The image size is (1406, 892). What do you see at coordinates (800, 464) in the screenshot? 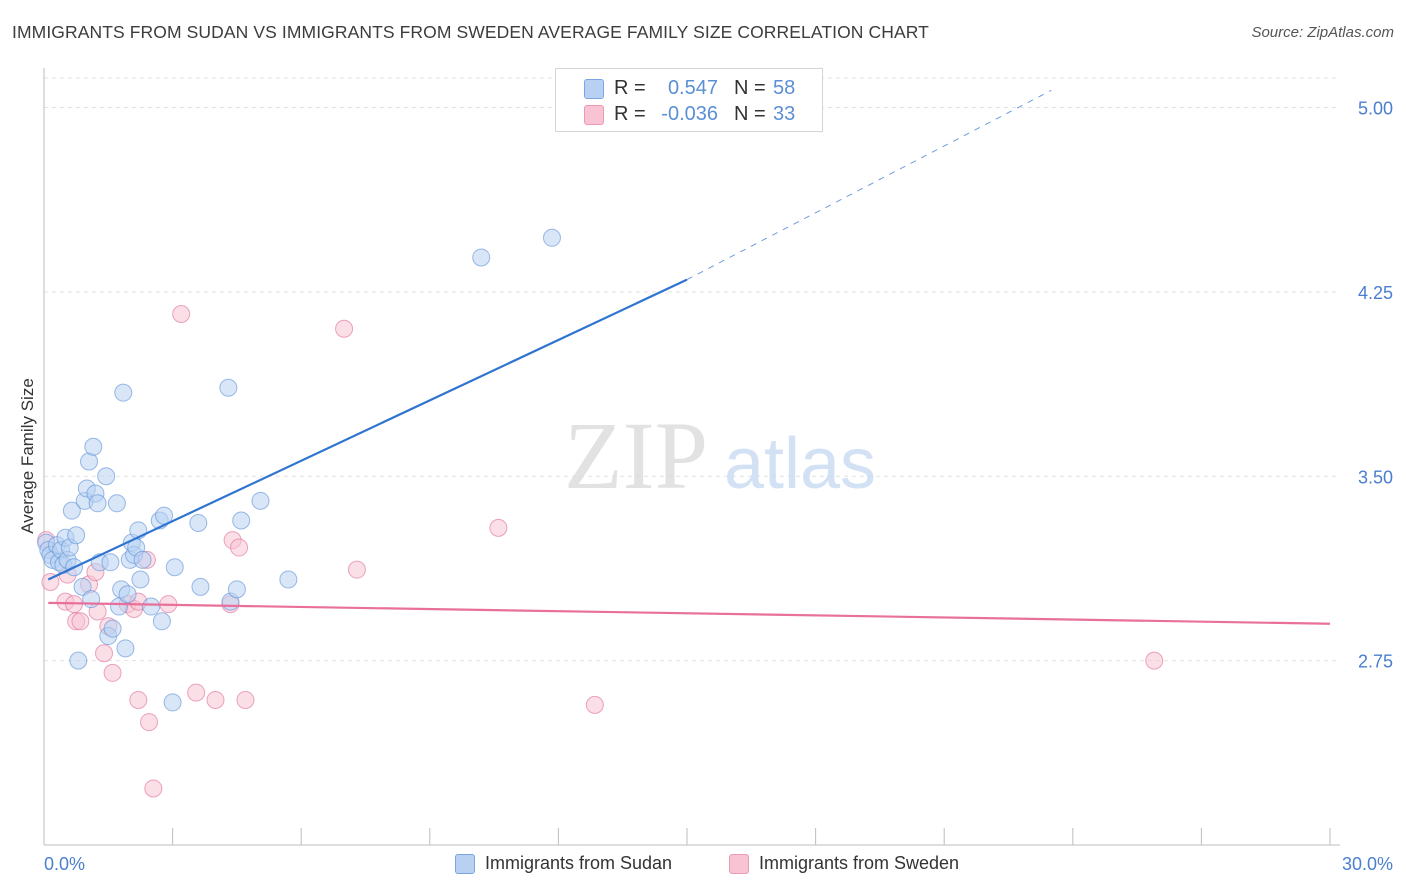
I see `watermark-atlas: atlas` at bounding box center [800, 464].